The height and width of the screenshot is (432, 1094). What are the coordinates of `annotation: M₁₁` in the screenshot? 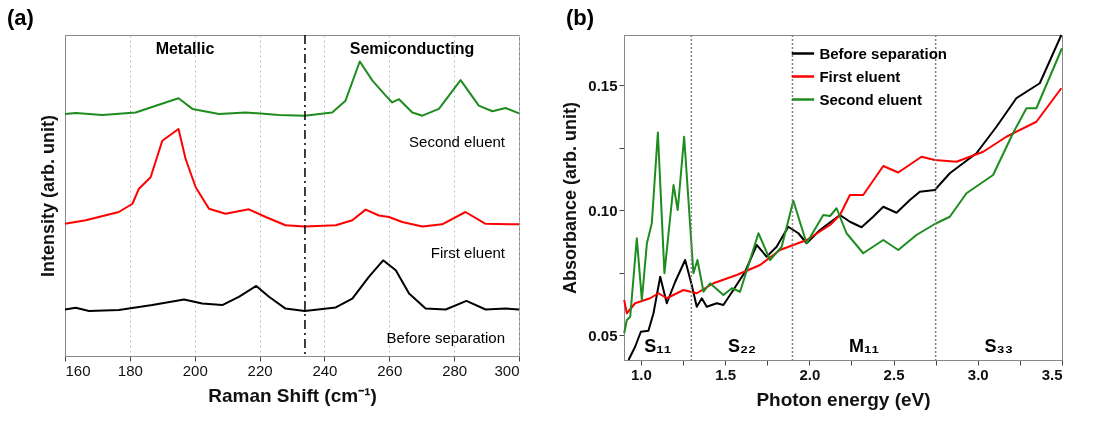 It's located at (864, 346).